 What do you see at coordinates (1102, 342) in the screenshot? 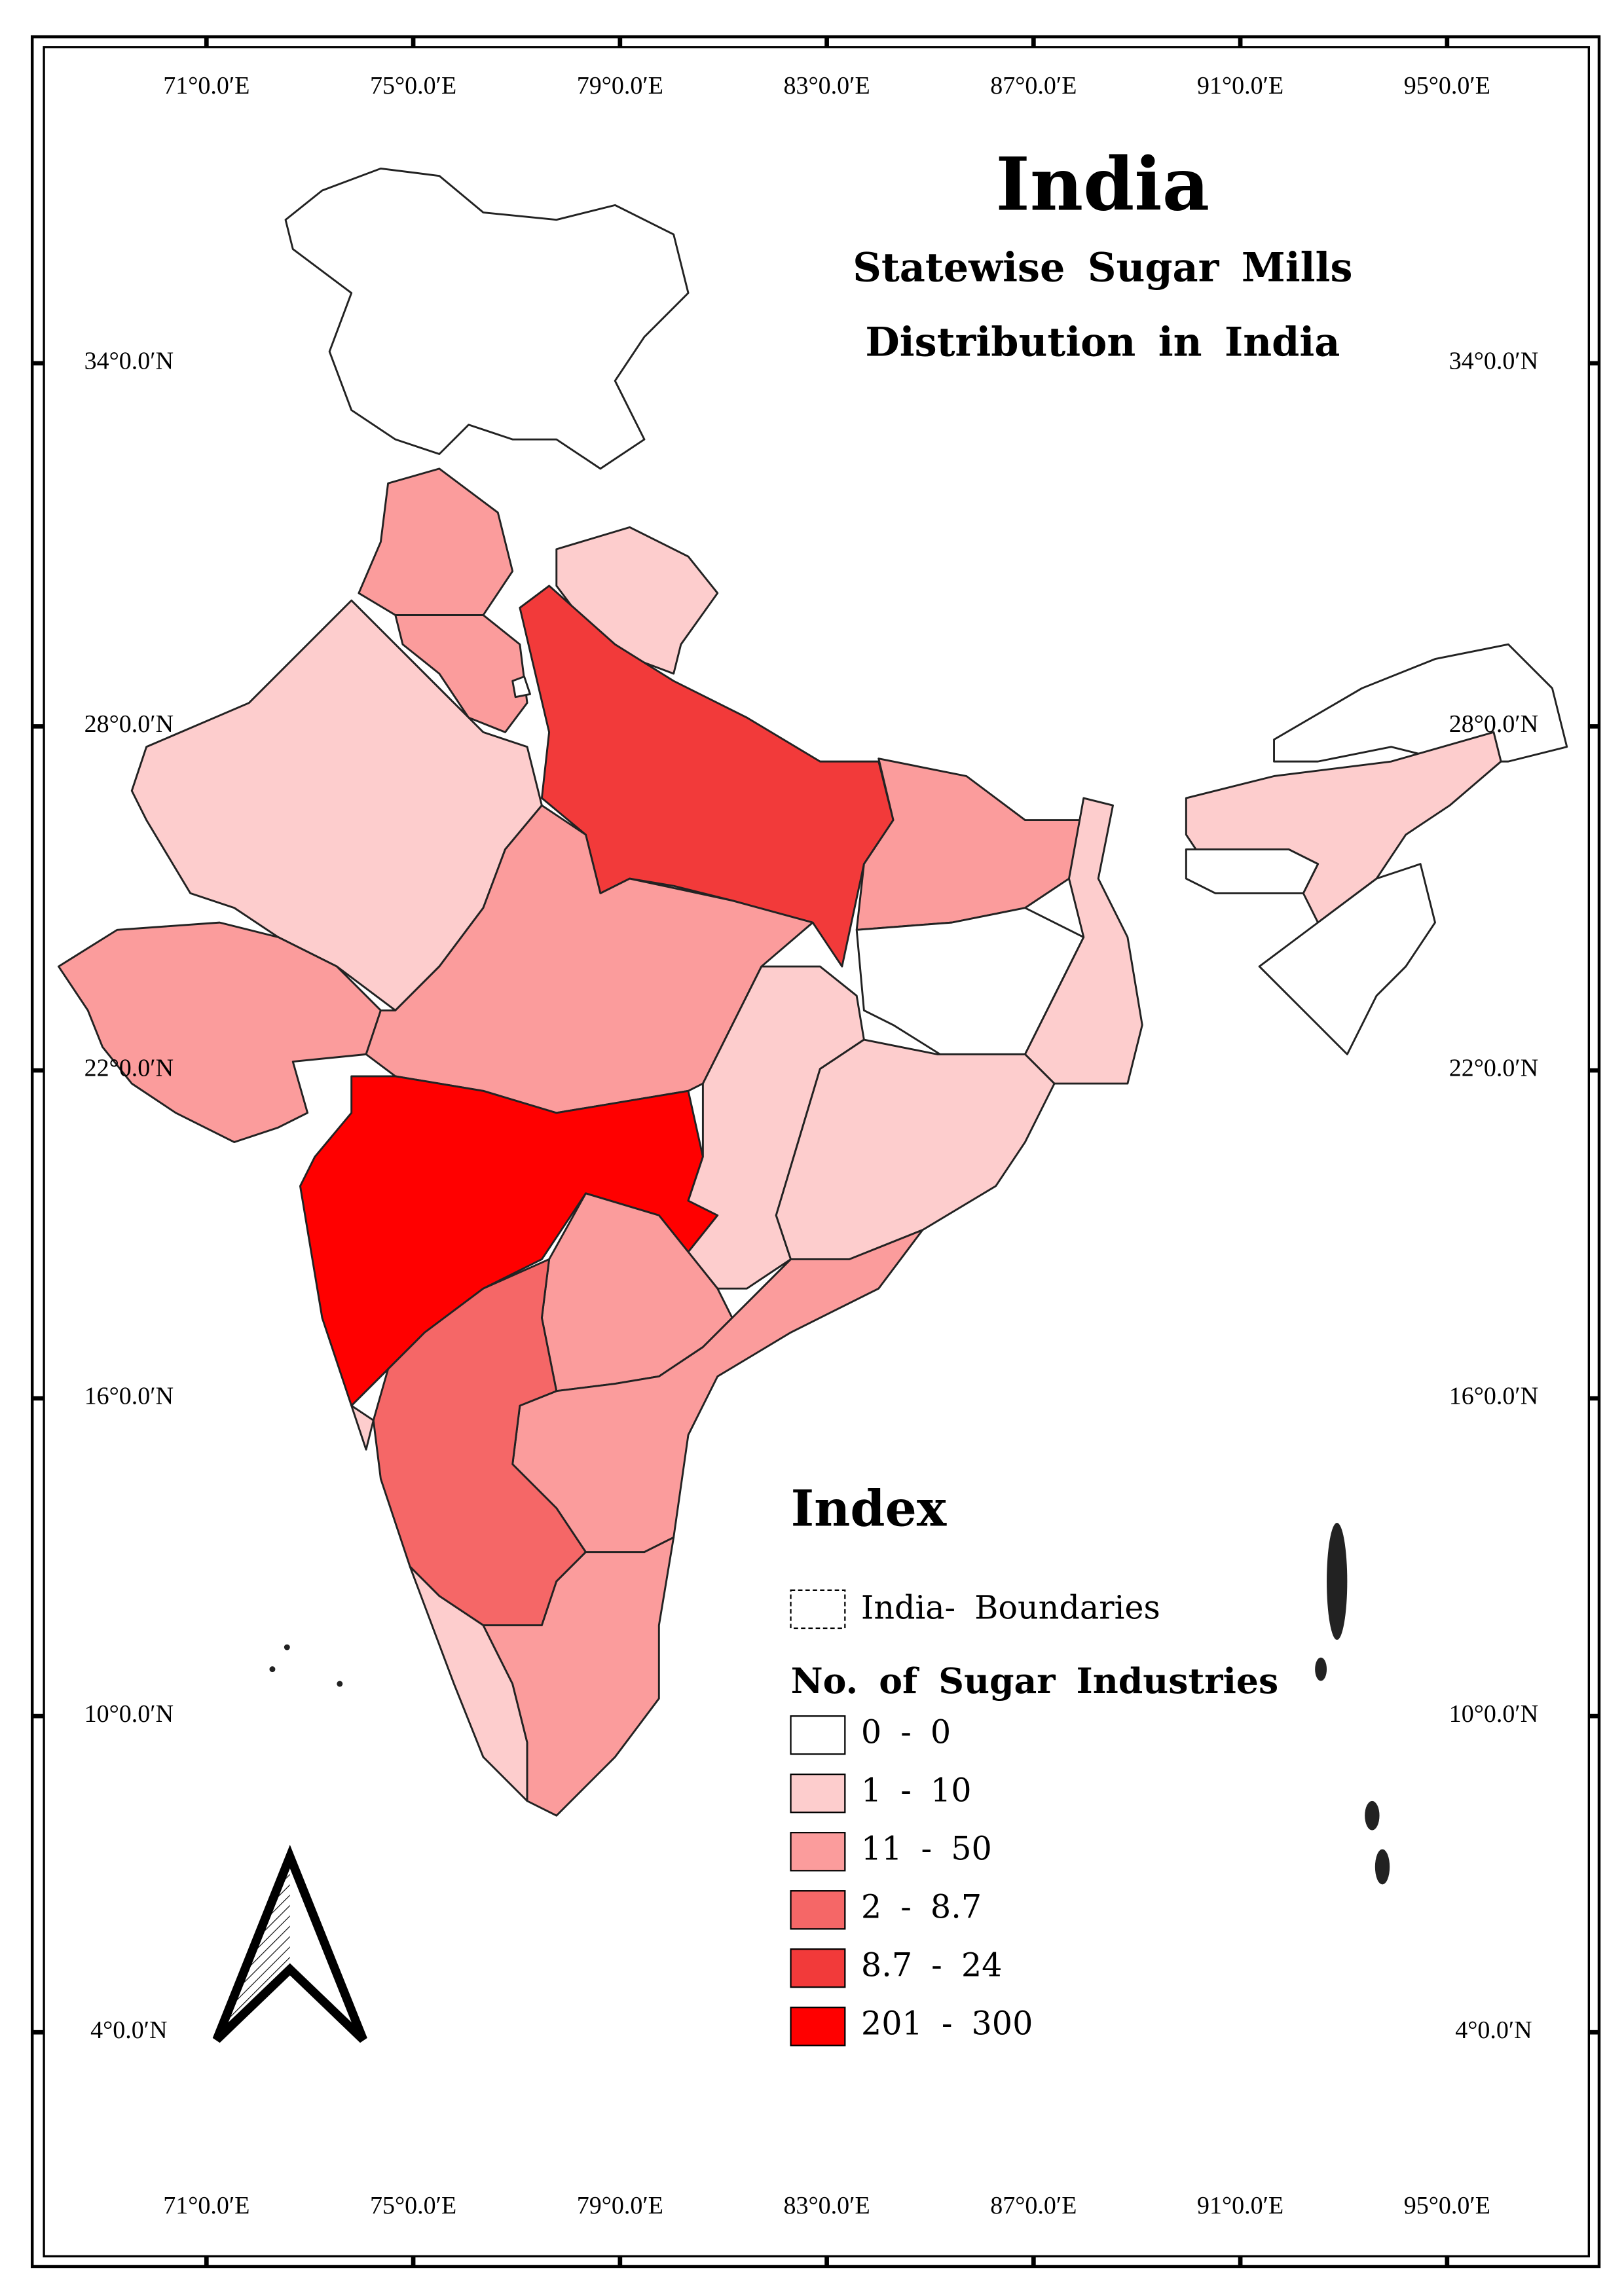
I see `map-subtitle: Distribution in India` at bounding box center [1102, 342].